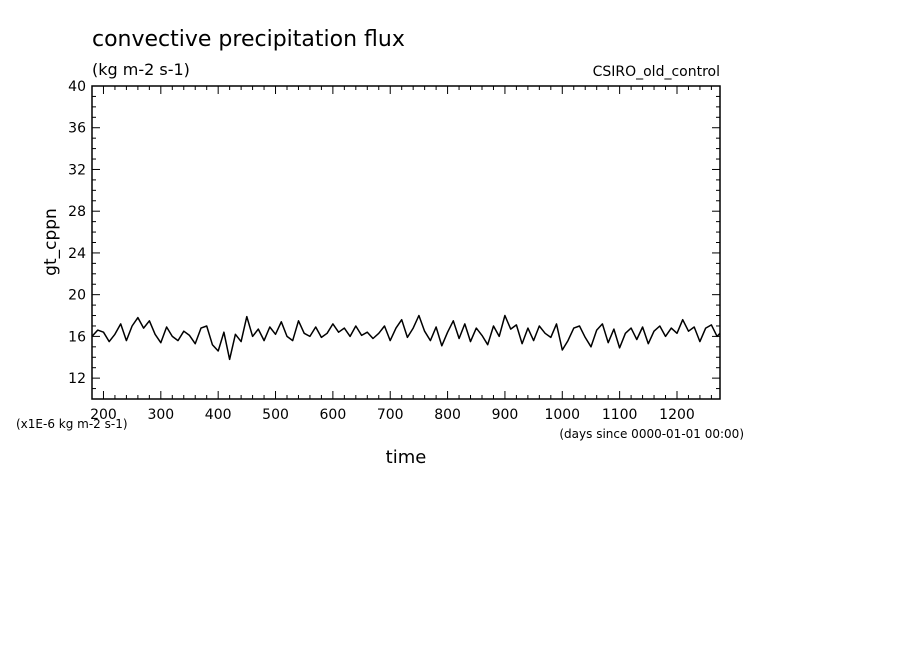 The height and width of the screenshot is (654, 904). What do you see at coordinates (218, 415) in the screenshot?
I see `x-tick-label: 400` at bounding box center [218, 415].